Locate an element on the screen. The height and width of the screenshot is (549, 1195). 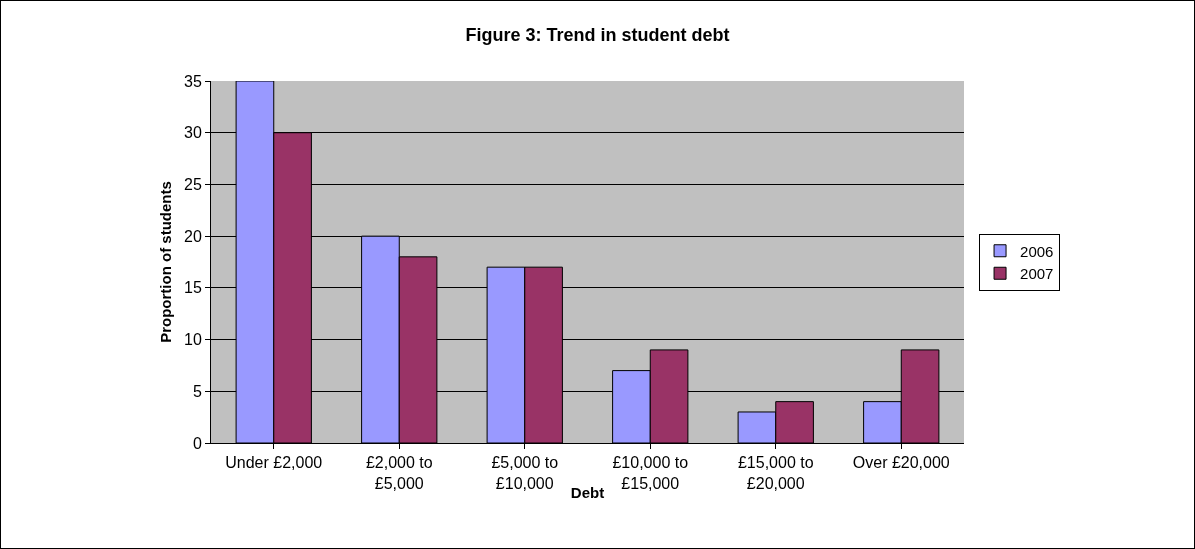
y-tick-label: 20 is located at coordinates (193, 236).